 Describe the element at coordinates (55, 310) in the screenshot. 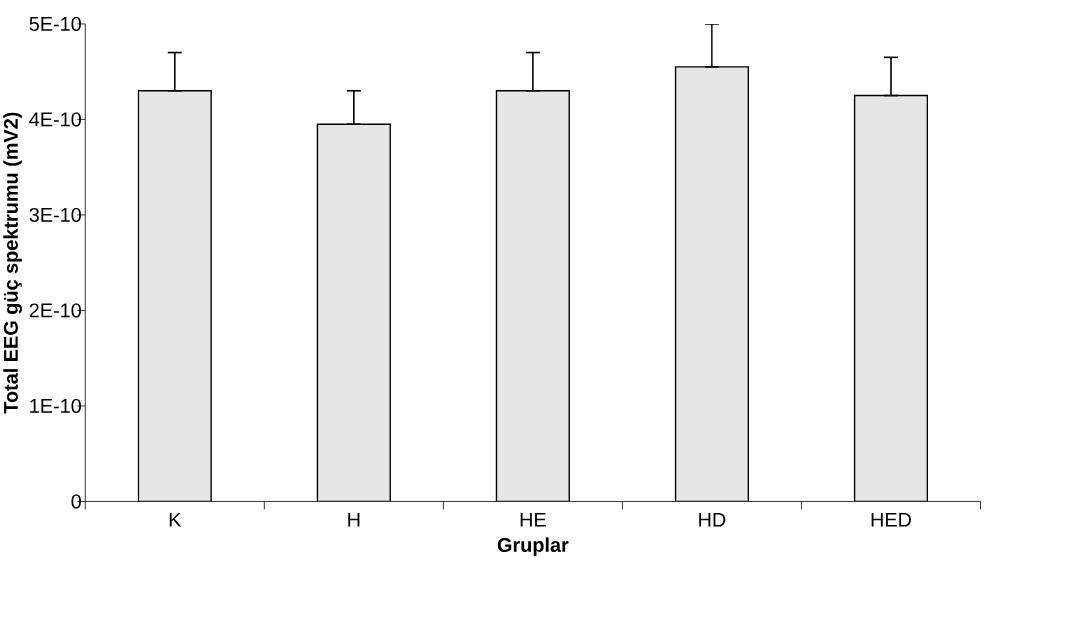

I see `y-tick-label: 2E-10` at that location.